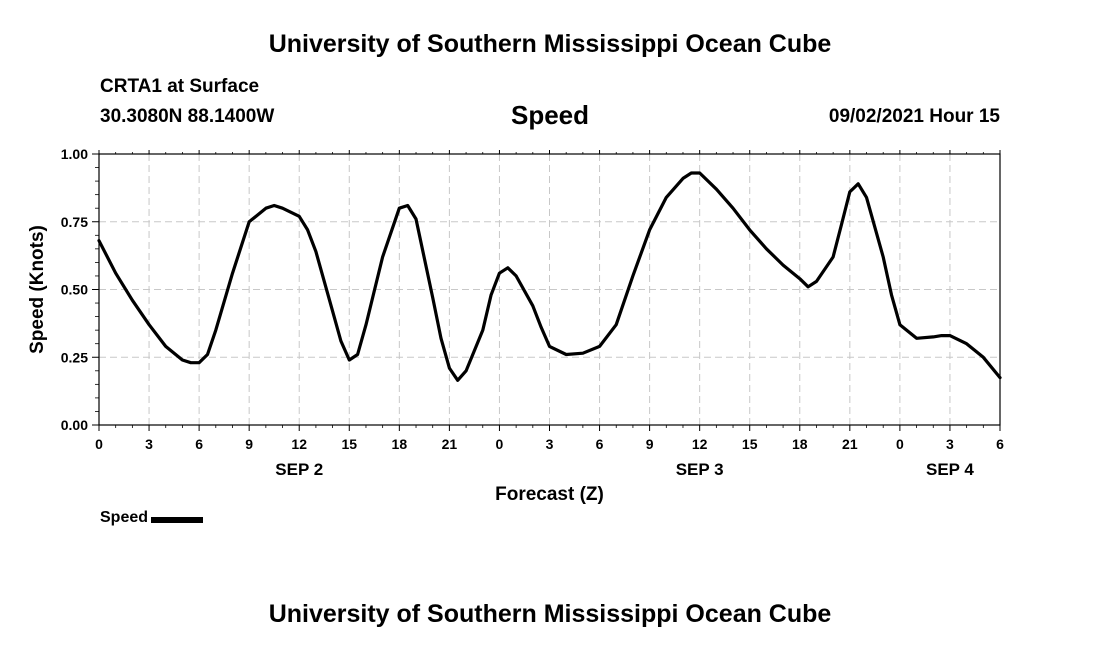 The width and height of the screenshot is (1100, 650). I want to click on date-label: SEP 3, so click(700, 469).